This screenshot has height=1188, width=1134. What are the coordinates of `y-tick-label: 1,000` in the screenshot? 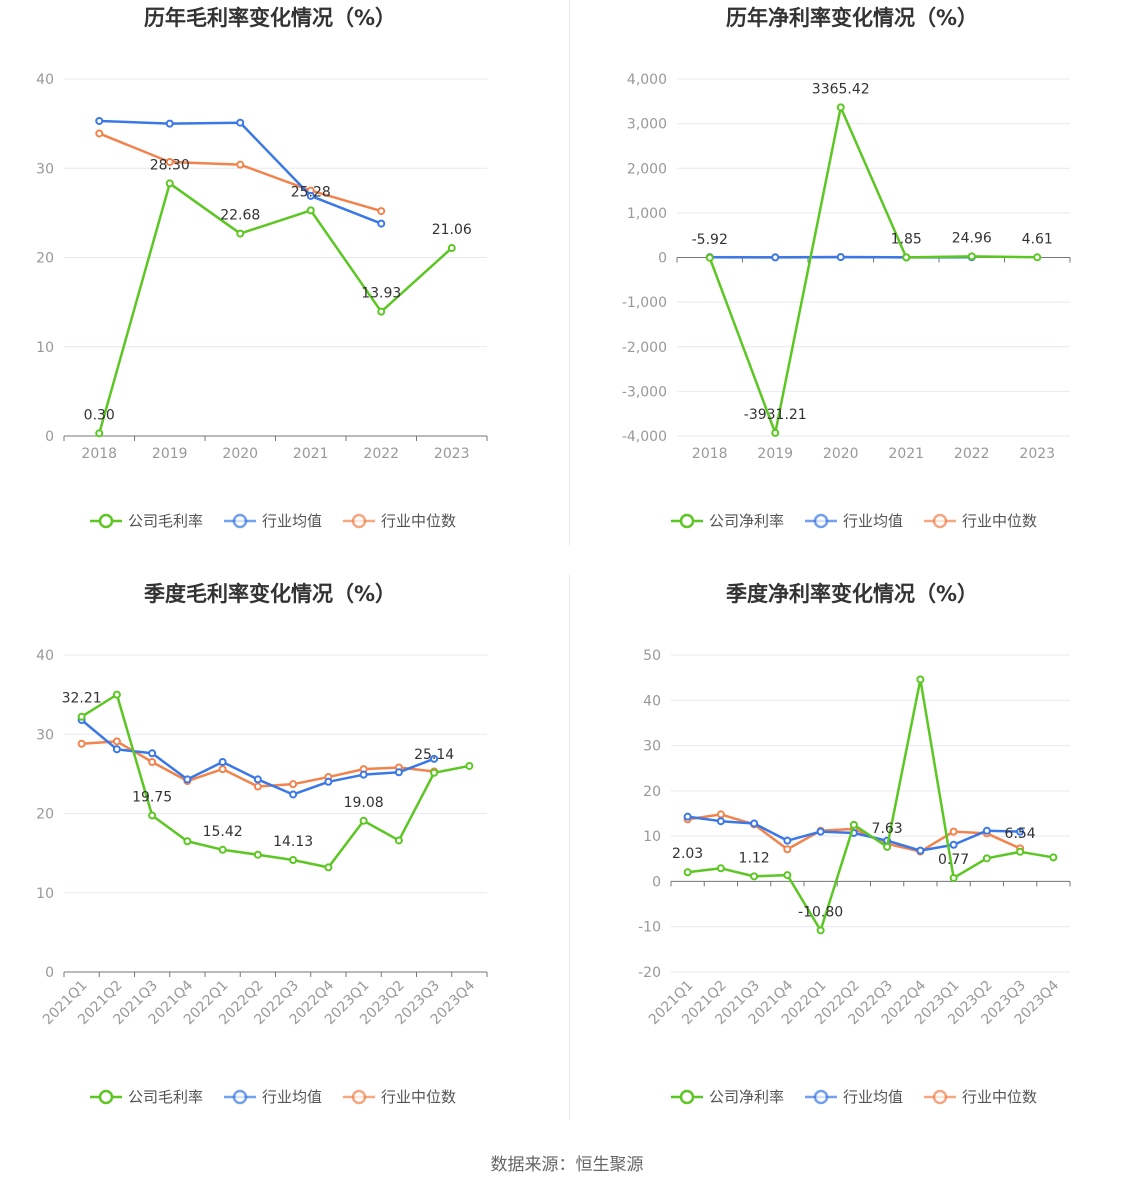 It's located at (647, 214).